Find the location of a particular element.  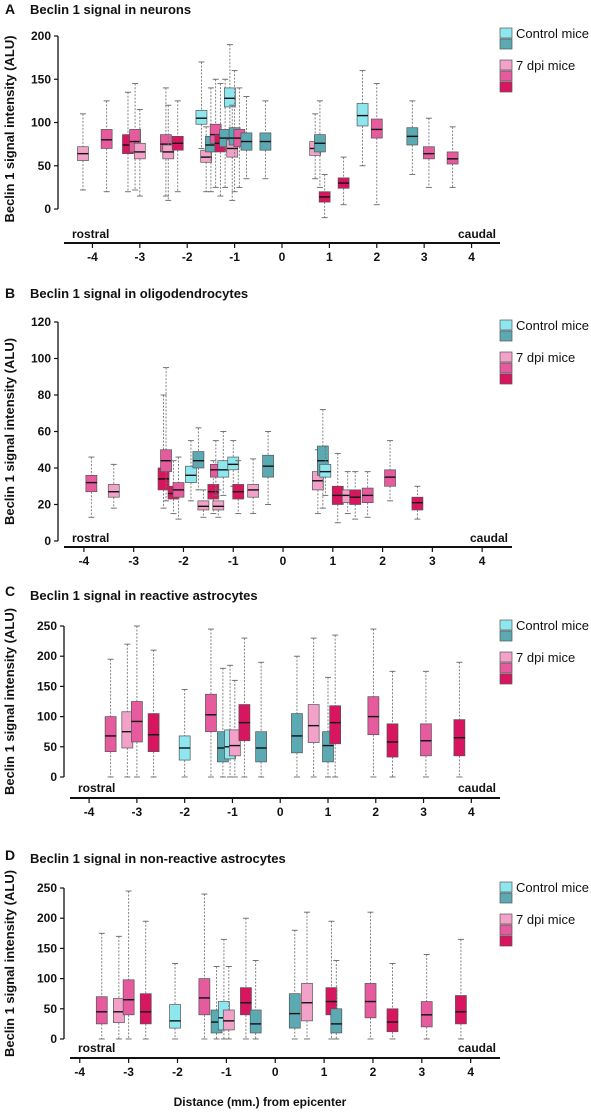

y-tick-label: 0 is located at coordinates (47, 209).